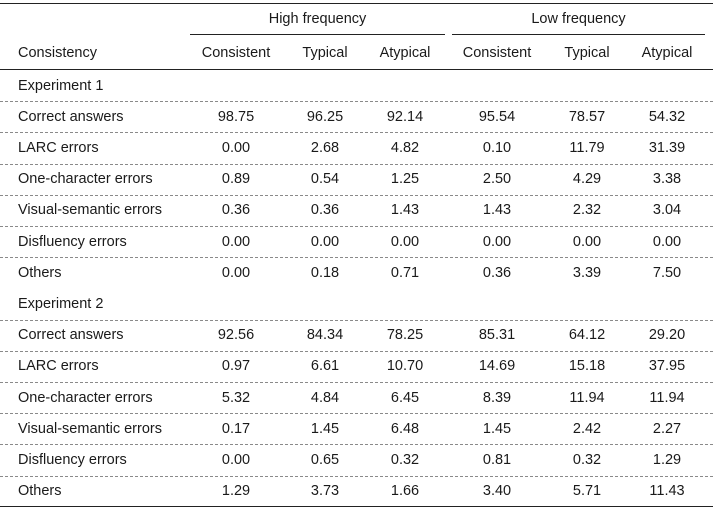  I want to click on cell-value: 5.32, so click(236, 397).